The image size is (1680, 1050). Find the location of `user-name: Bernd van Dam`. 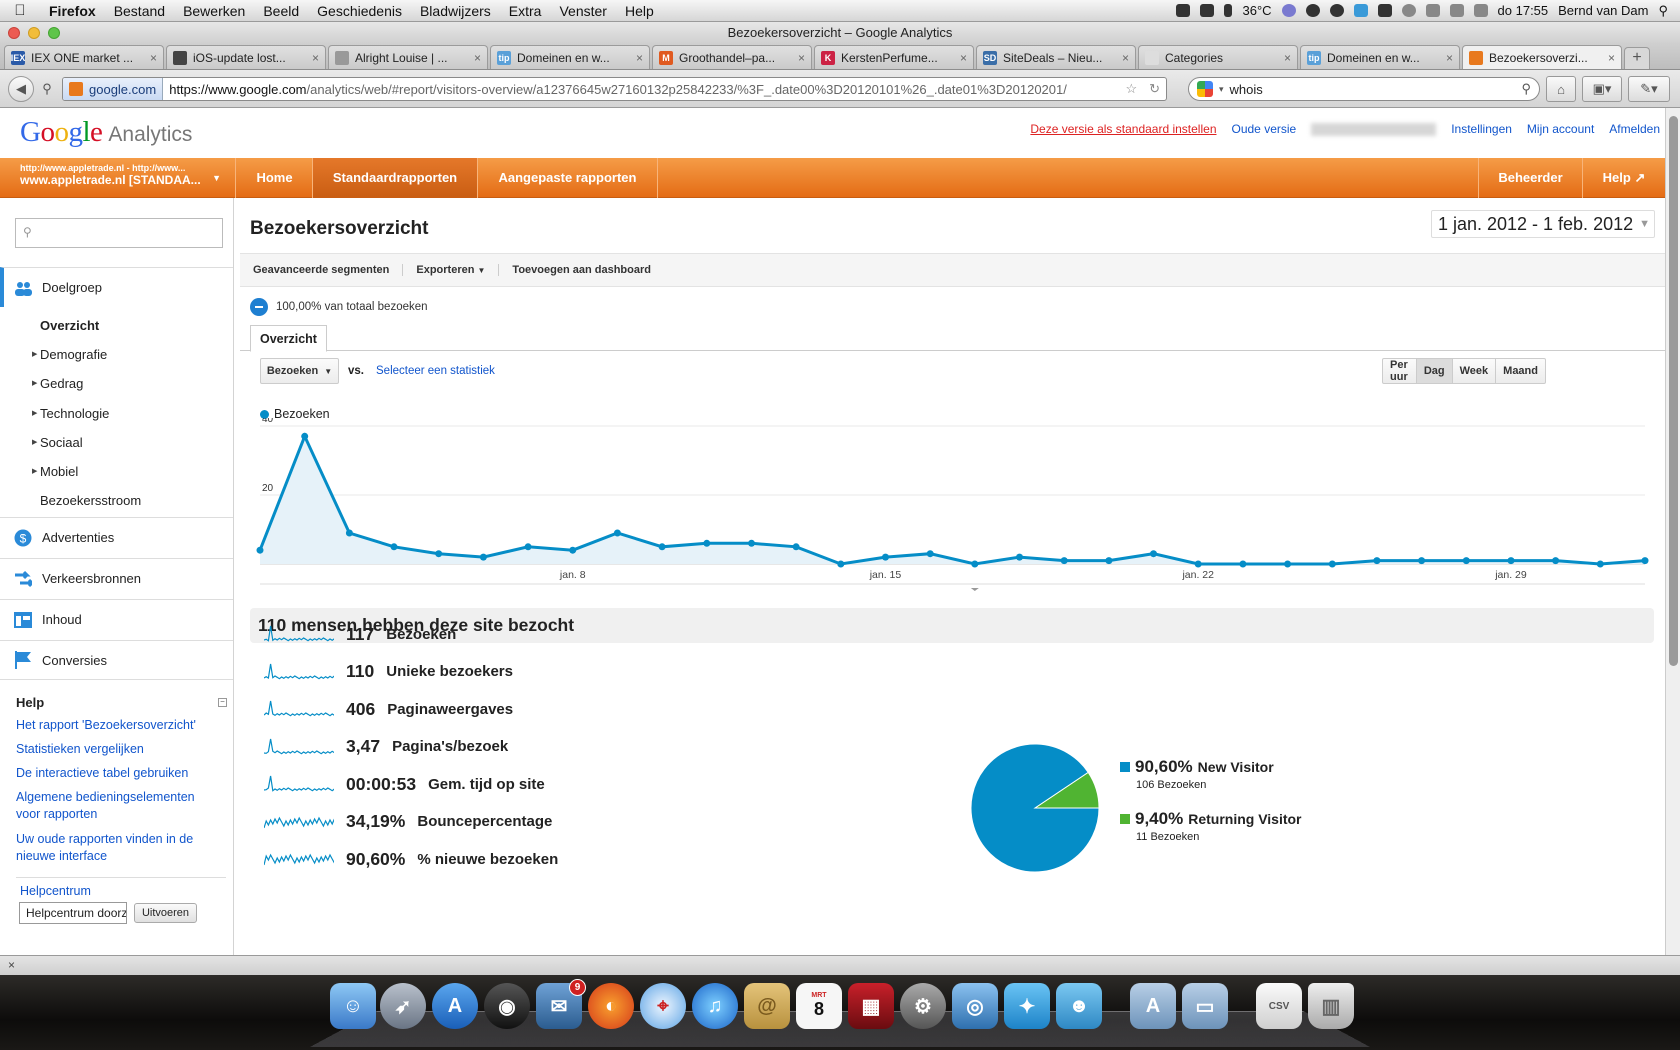

user-name: Bernd van Dam is located at coordinates (1603, 10).